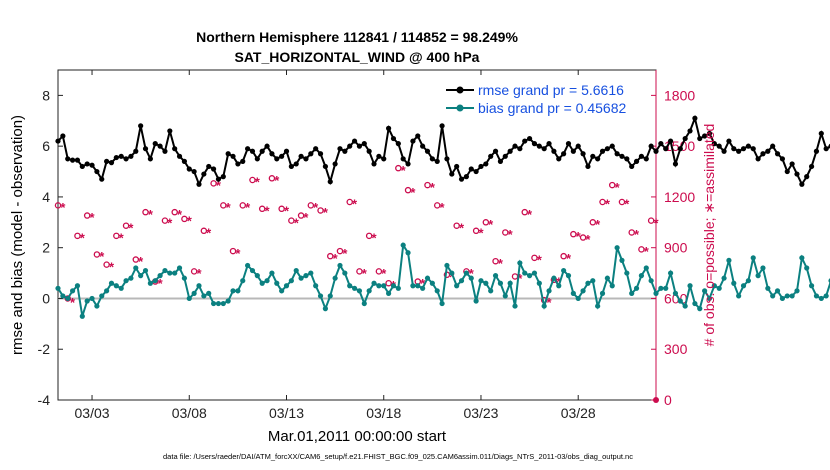  What do you see at coordinates (383, 413) in the screenshot?
I see `x-tick-label: 03/18` at bounding box center [383, 413].